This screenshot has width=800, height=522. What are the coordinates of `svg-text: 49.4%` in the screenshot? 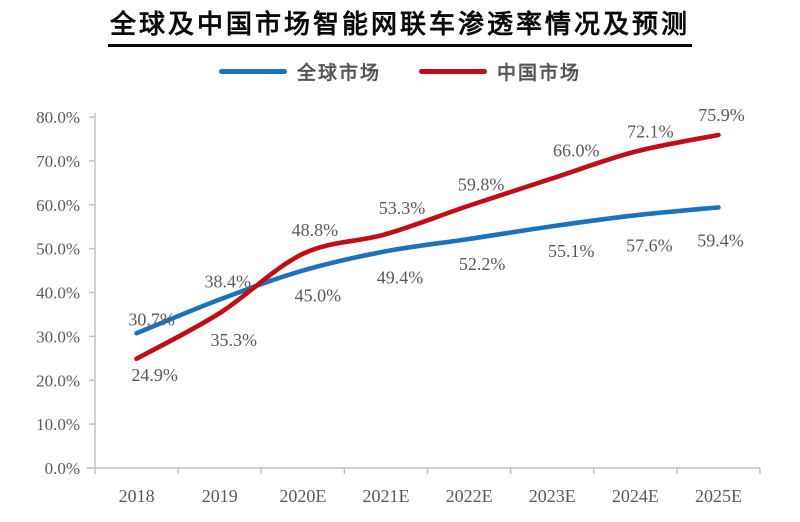 It's located at (400, 277).